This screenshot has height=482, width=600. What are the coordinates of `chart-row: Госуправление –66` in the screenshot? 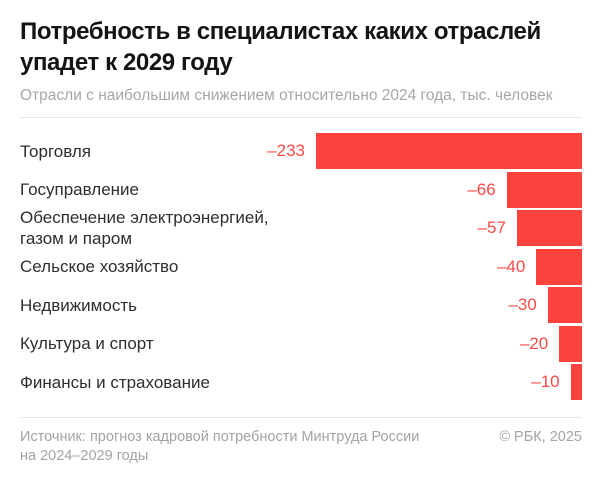 It's located at (301, 190).